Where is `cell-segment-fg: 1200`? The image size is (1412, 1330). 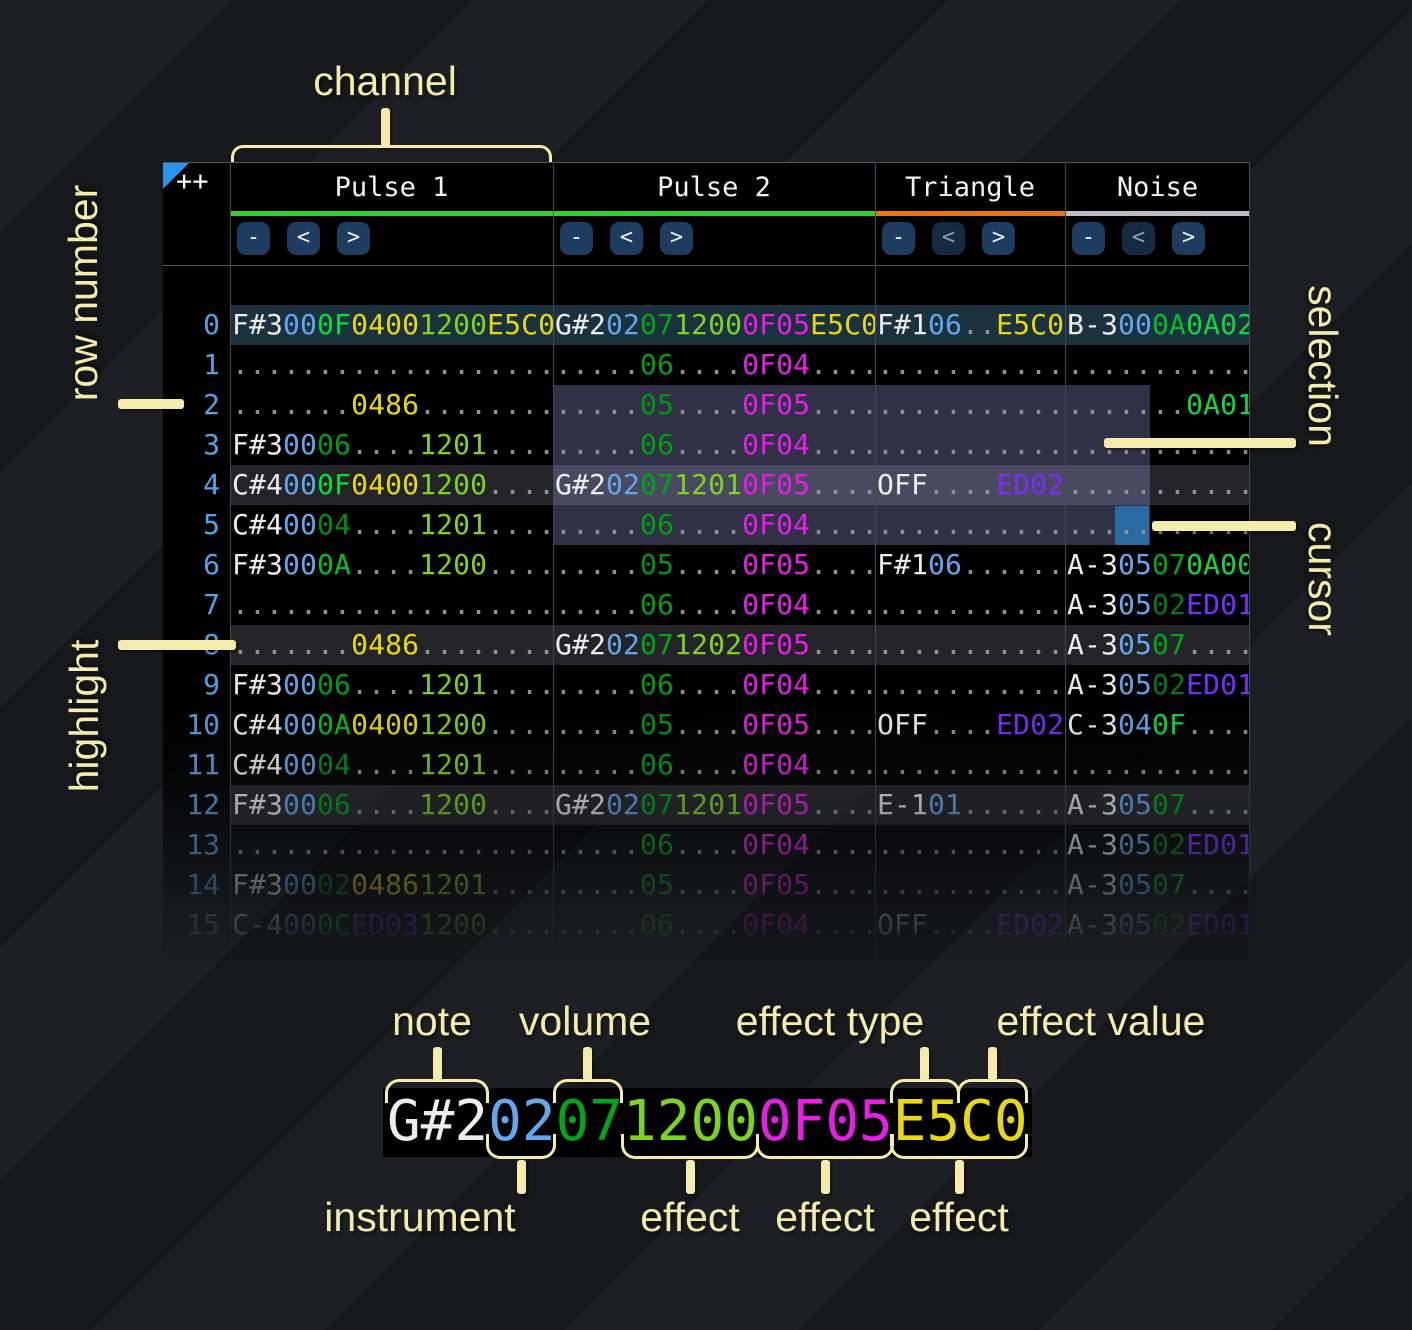 cell-segment-fg: 1200 is located at coordinates (453, 724).